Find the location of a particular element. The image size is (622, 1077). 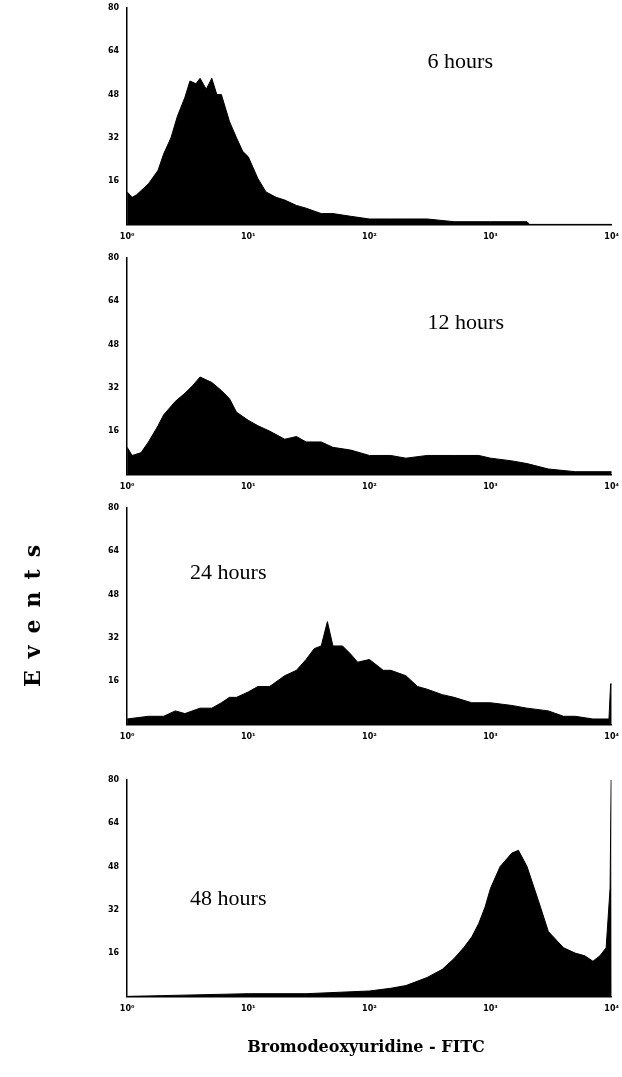

annotation: 6 hours is located at coordinates (460, 60).